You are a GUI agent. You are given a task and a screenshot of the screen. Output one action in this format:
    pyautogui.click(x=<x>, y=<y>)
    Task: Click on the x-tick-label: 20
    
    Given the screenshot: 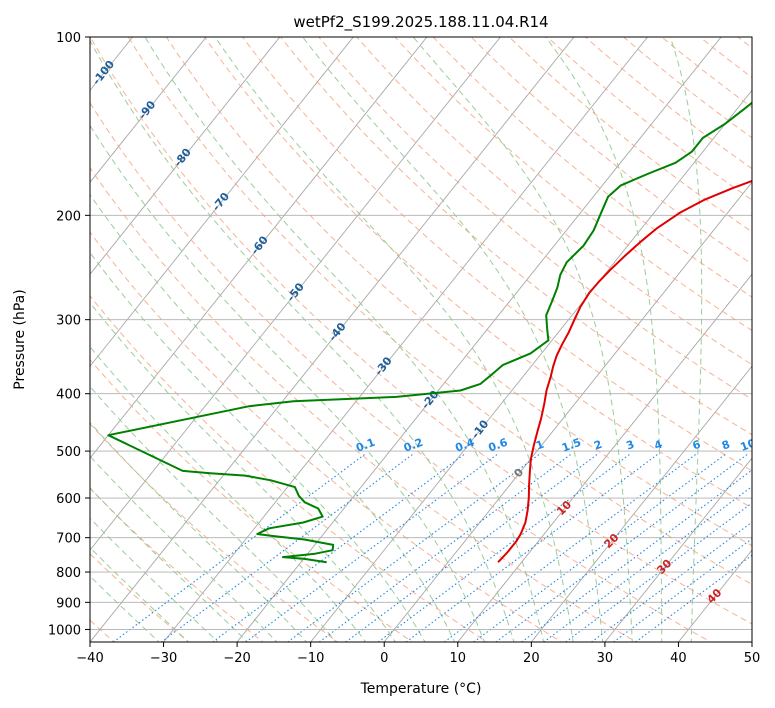 What is the action you would take?
    pyautogui.click(x=531, y=658)
    